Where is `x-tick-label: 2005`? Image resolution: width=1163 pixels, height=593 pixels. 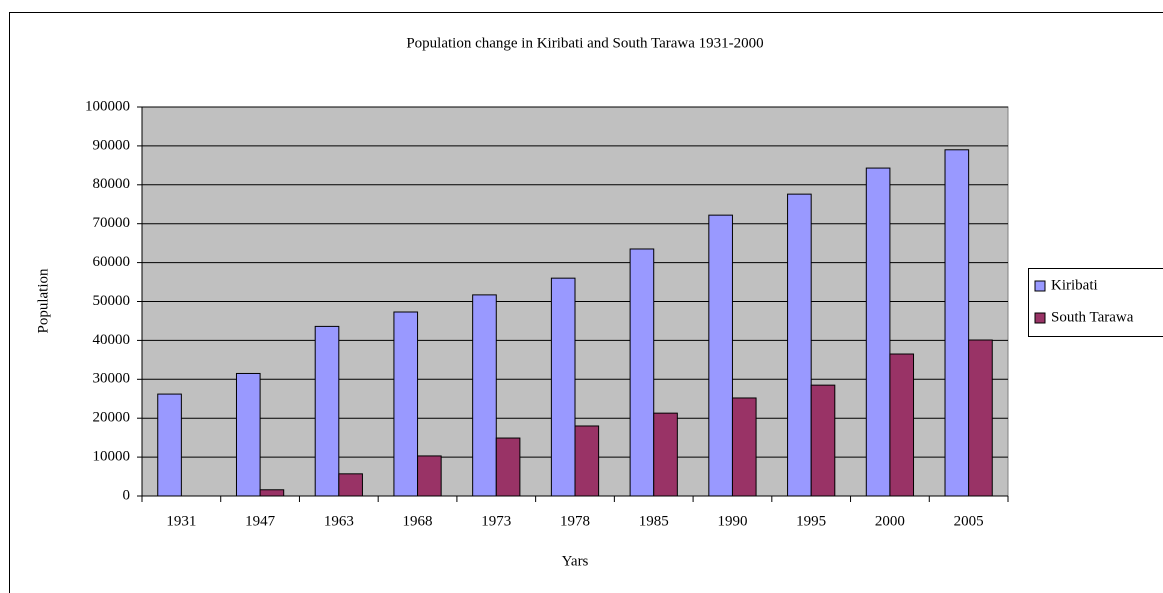 x-tick-label: 2005 is located at coordinates (969, 521).